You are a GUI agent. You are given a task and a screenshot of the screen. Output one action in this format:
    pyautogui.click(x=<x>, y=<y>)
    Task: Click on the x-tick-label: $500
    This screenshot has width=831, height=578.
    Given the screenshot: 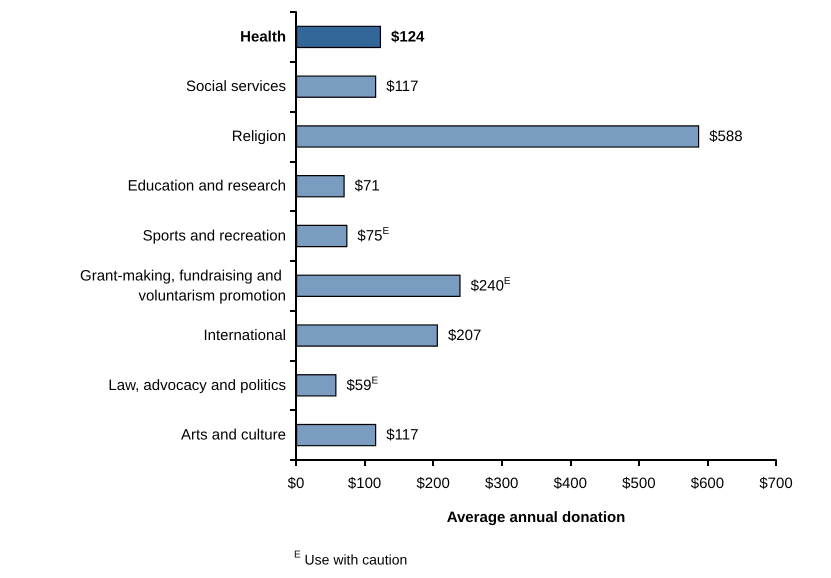 What is the action you would take?
    pyautogui.click(x=639, y=483)
    